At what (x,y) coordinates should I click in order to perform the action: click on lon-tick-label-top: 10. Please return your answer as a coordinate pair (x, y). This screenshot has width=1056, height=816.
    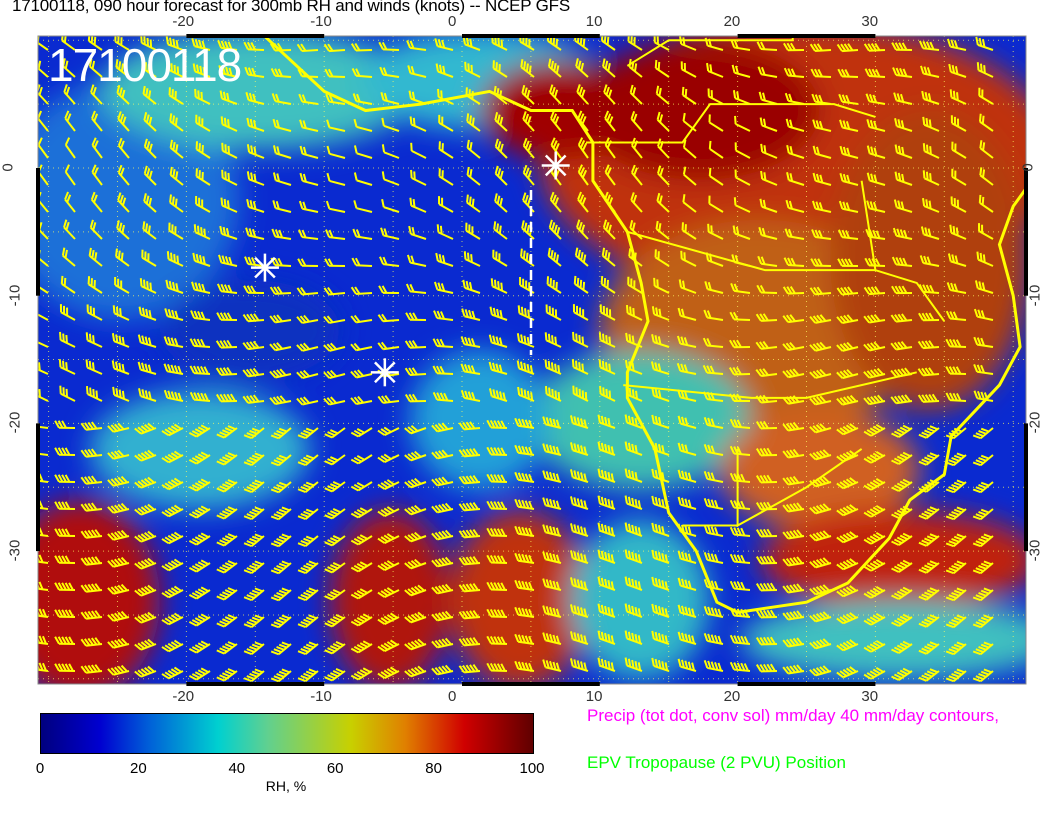
    Looking at the image, I should click on (594, 21).